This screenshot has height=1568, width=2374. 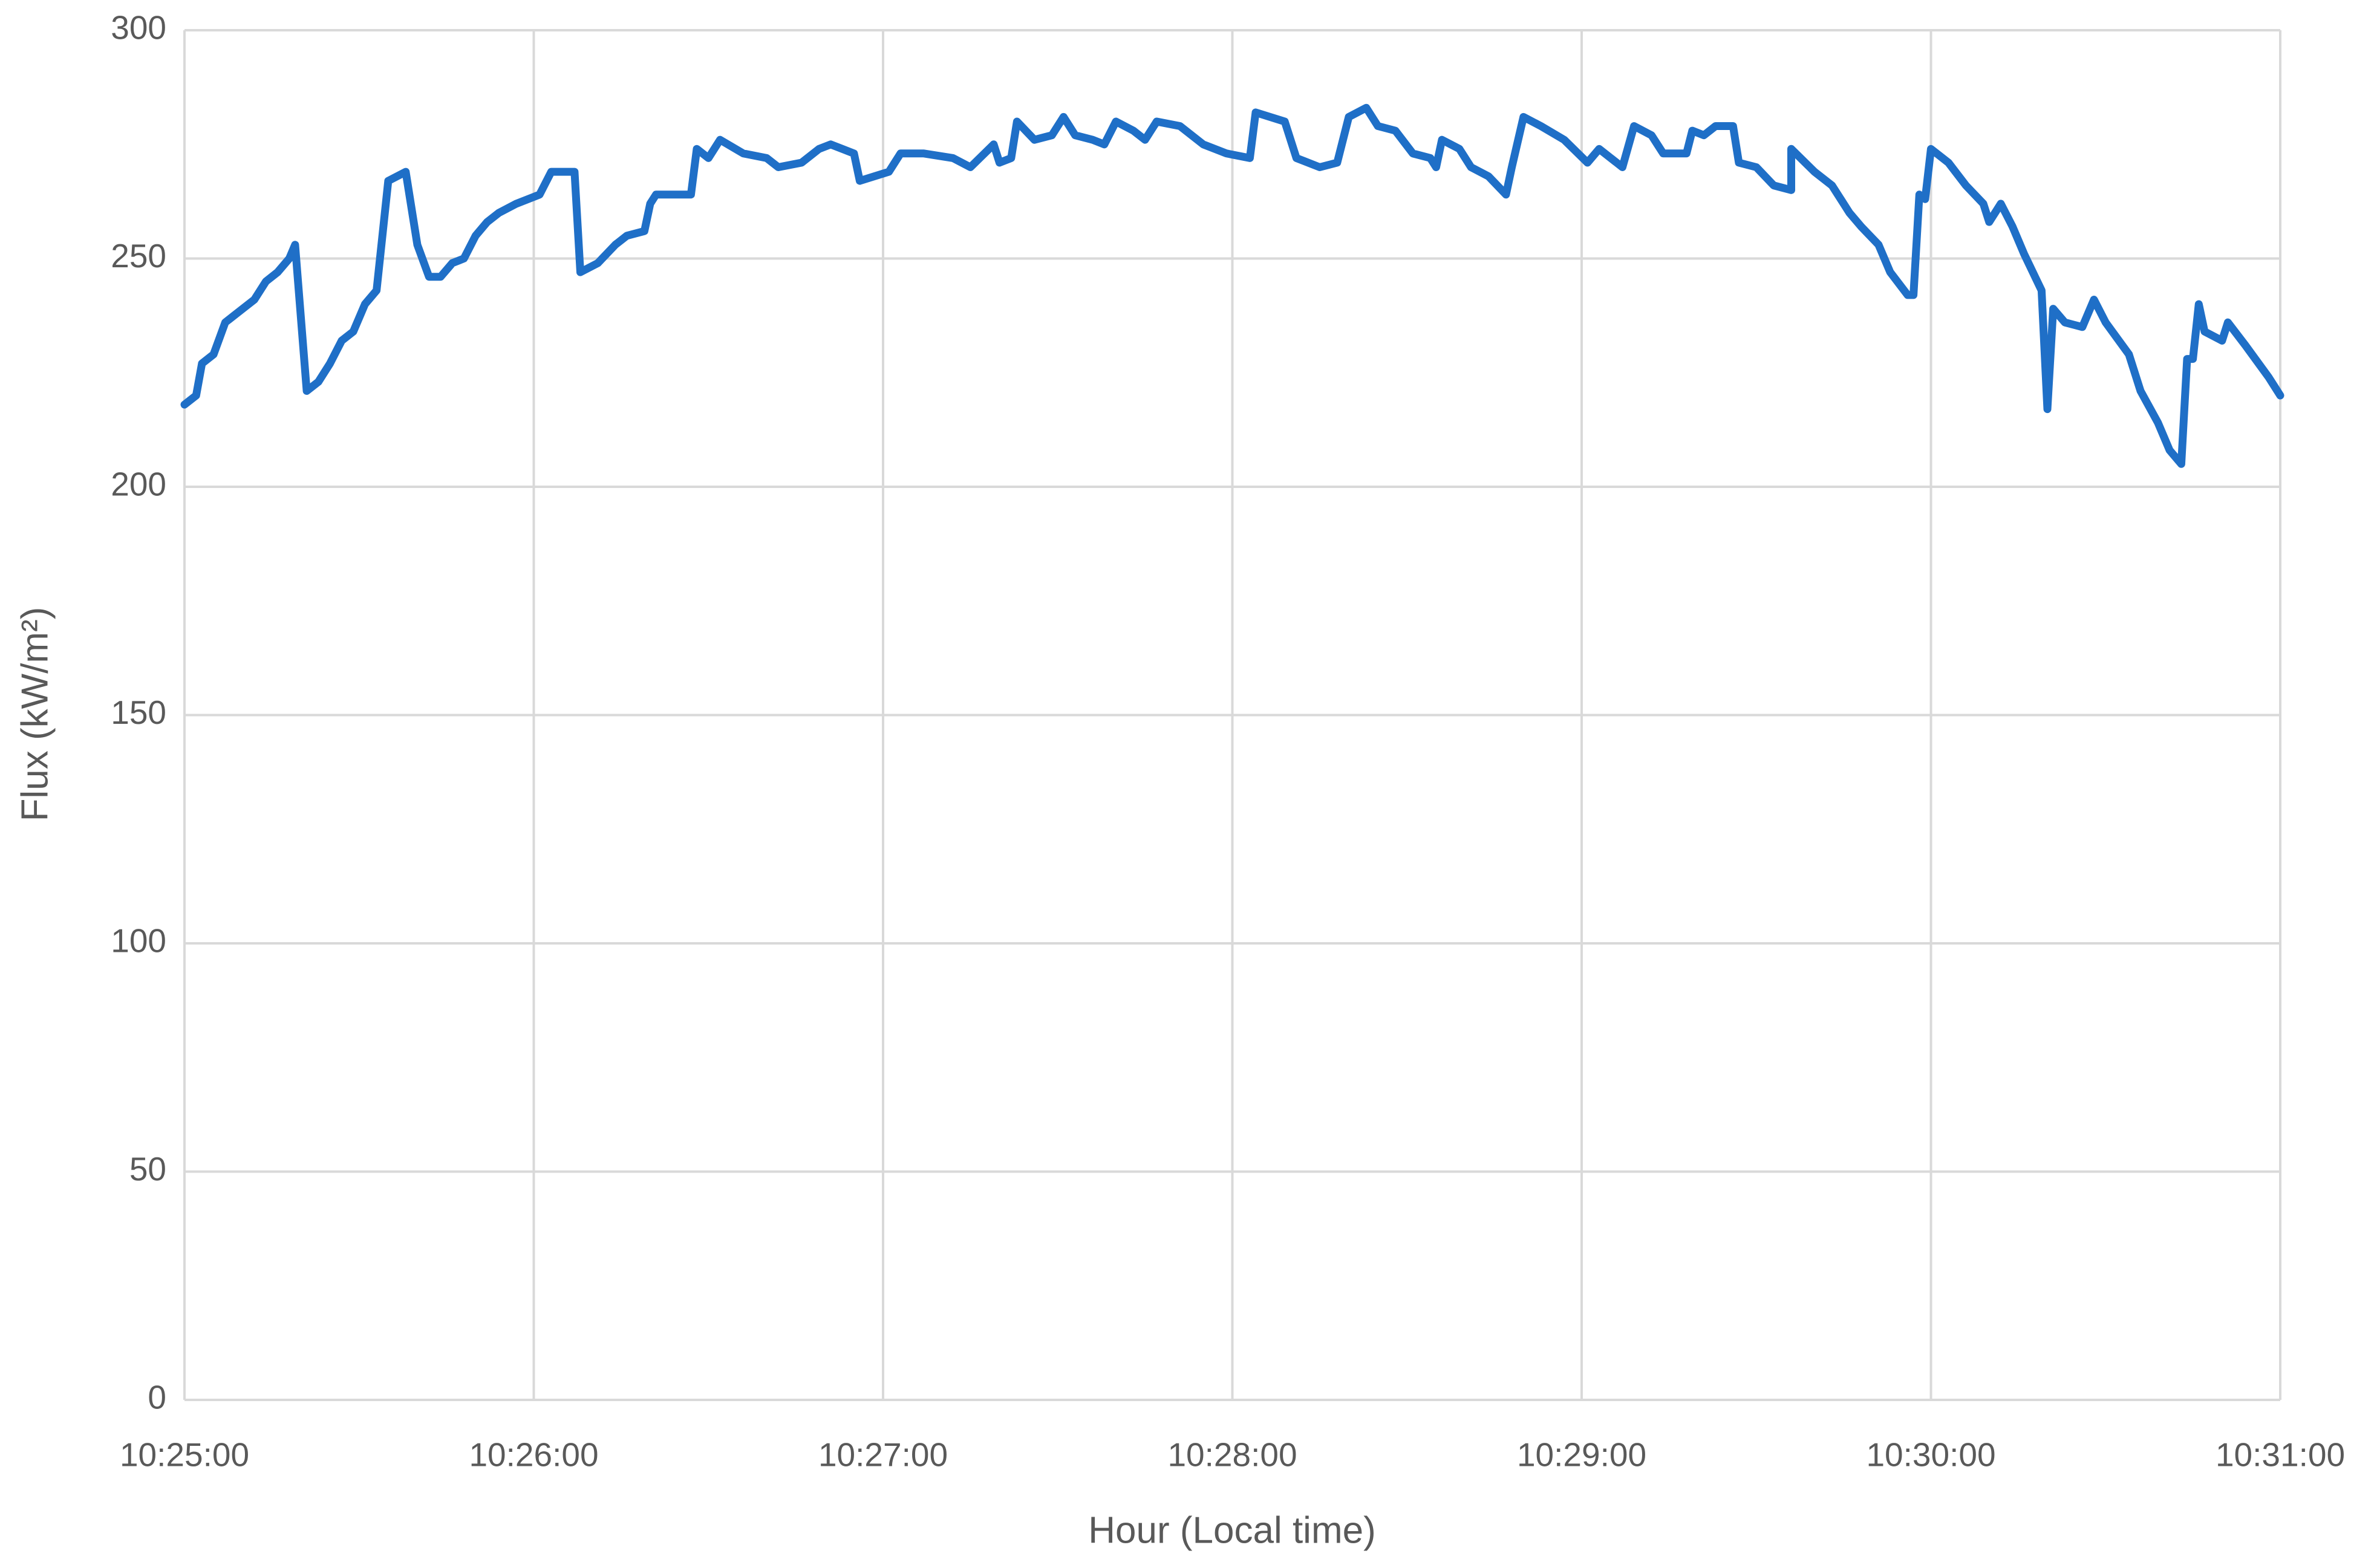 What do you see at coordinates (138, 941) in the screenshot?
I see `y-tick-label: 100` at bounding box center [138, 941].